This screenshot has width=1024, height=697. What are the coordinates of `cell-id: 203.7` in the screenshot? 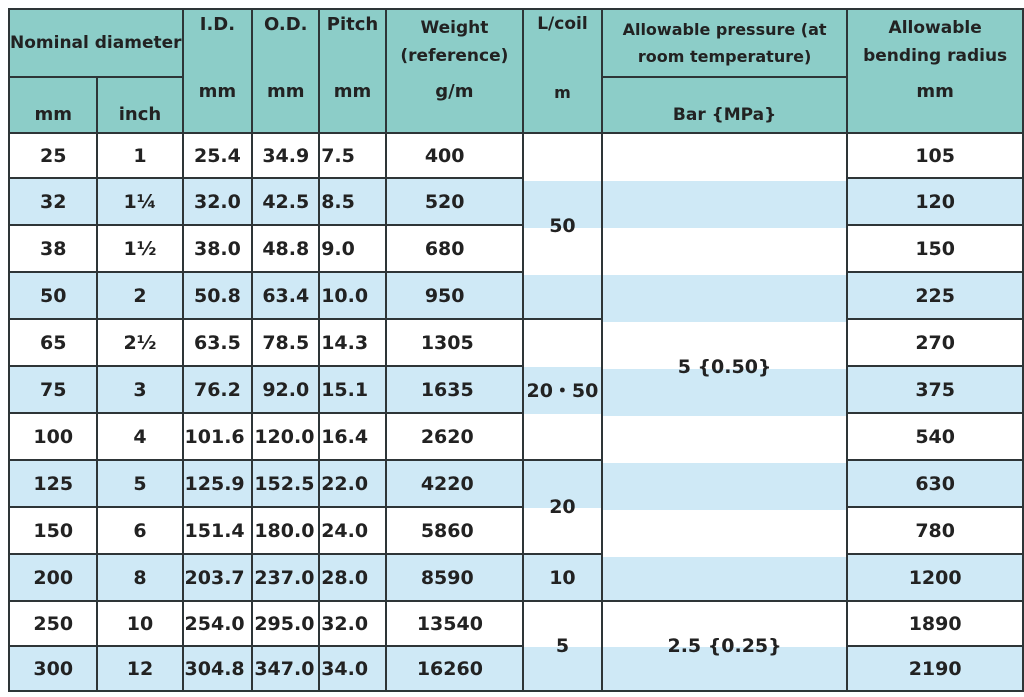 It's located at (217, 577).